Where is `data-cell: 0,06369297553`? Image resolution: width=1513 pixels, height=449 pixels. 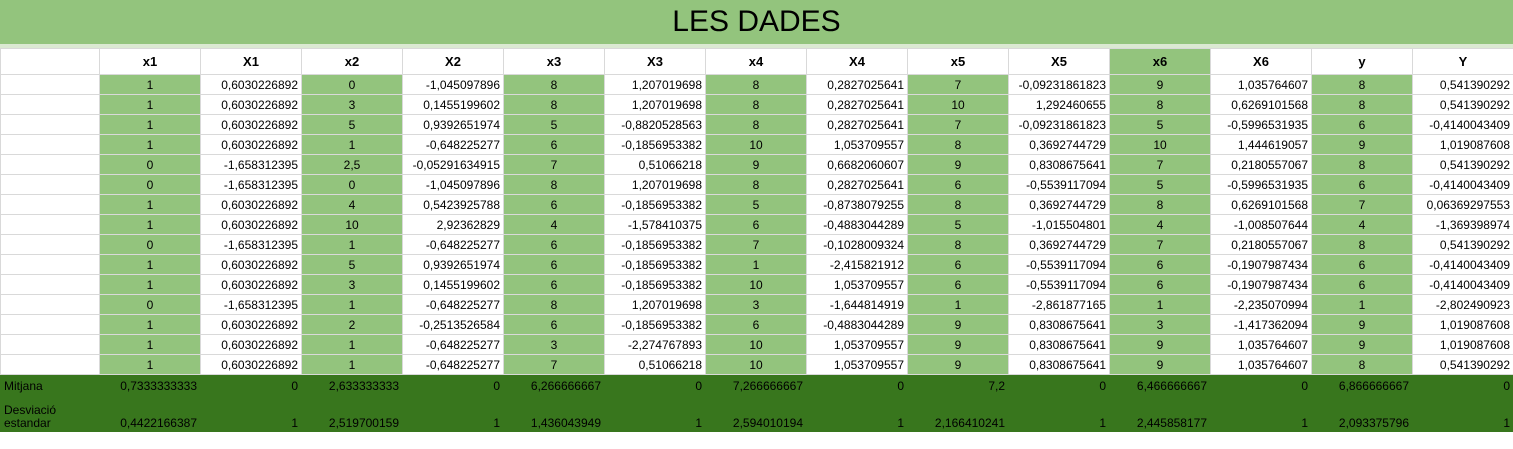 data-cell: 0,06369297553 is located at coordinates (1462, 204).